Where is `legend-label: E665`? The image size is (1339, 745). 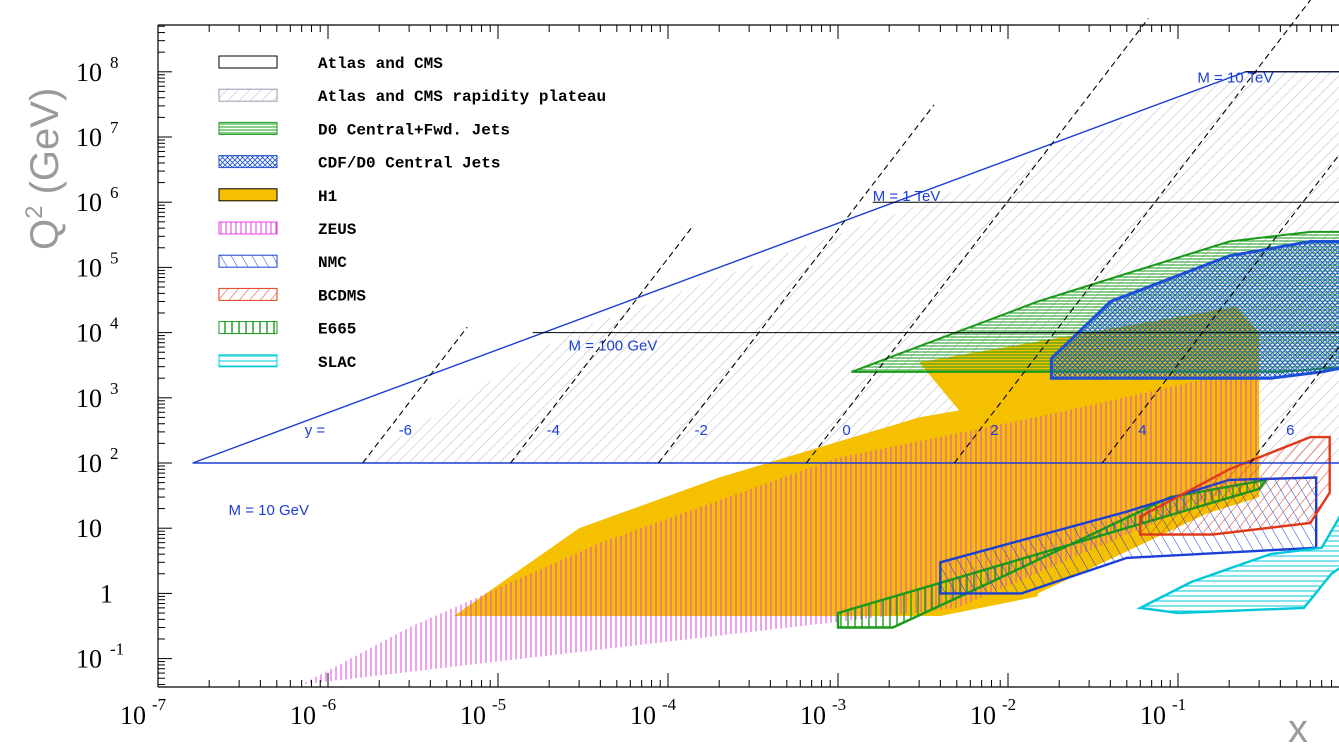 legend-label: E665 is located at coordinates (337, 330).